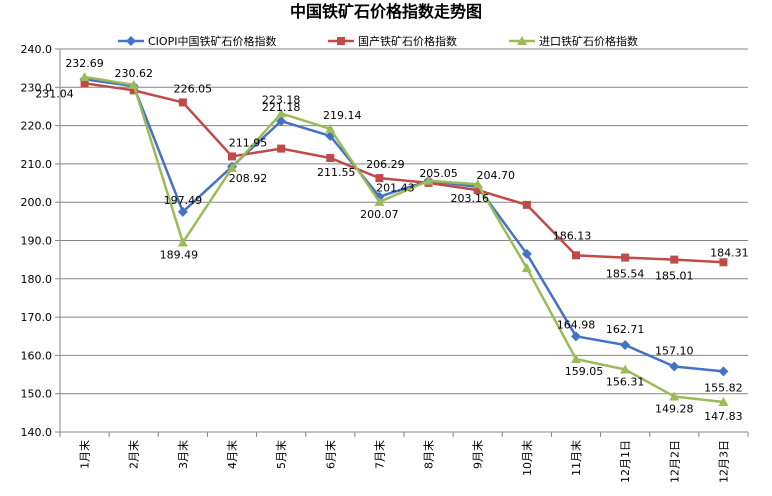 Image resolution: width=772 pixels, height=496 pixels. I want to click on data-label: 157.10, so click(674, 351).